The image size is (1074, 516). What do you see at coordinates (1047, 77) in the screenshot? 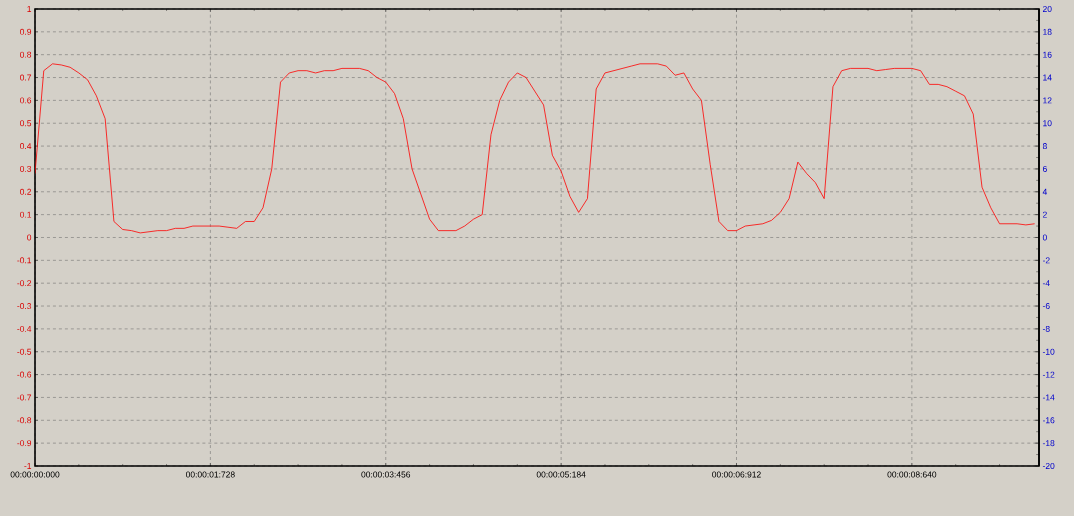
I see `y2-tick-label: 14` at bounding box center [1047, 77].